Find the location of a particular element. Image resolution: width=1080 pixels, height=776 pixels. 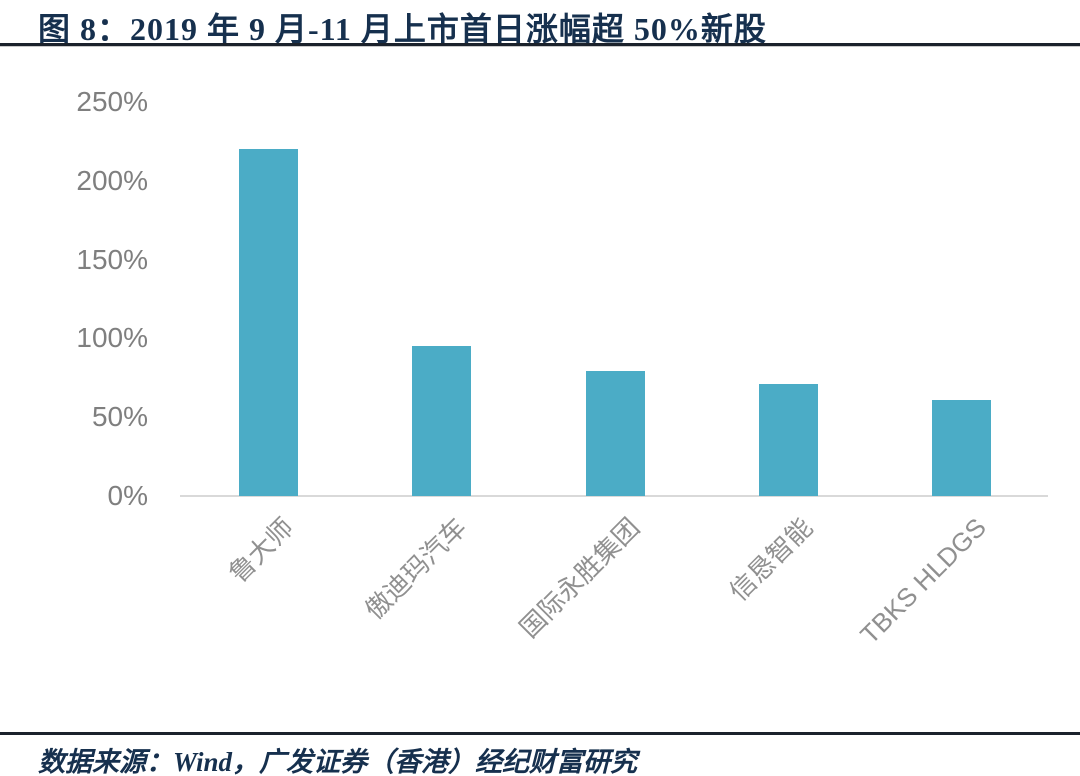

y-axis-tick-label: 50% is located at coordinates (119, 417).